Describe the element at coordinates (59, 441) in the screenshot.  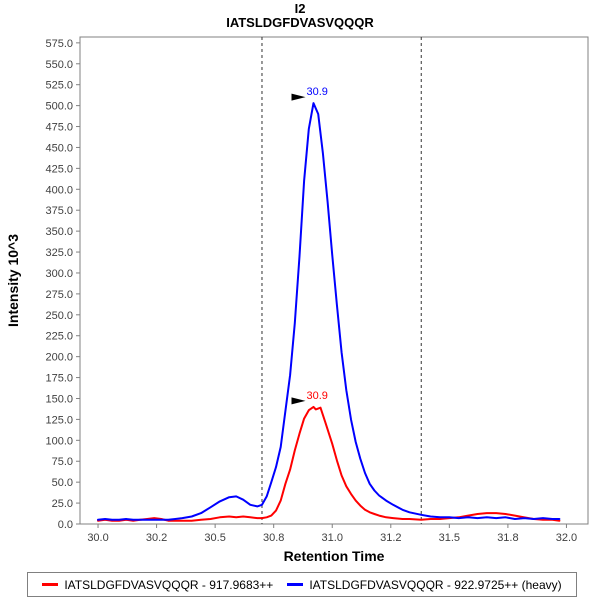
I see `y-tick-label: 100.0` at that location.